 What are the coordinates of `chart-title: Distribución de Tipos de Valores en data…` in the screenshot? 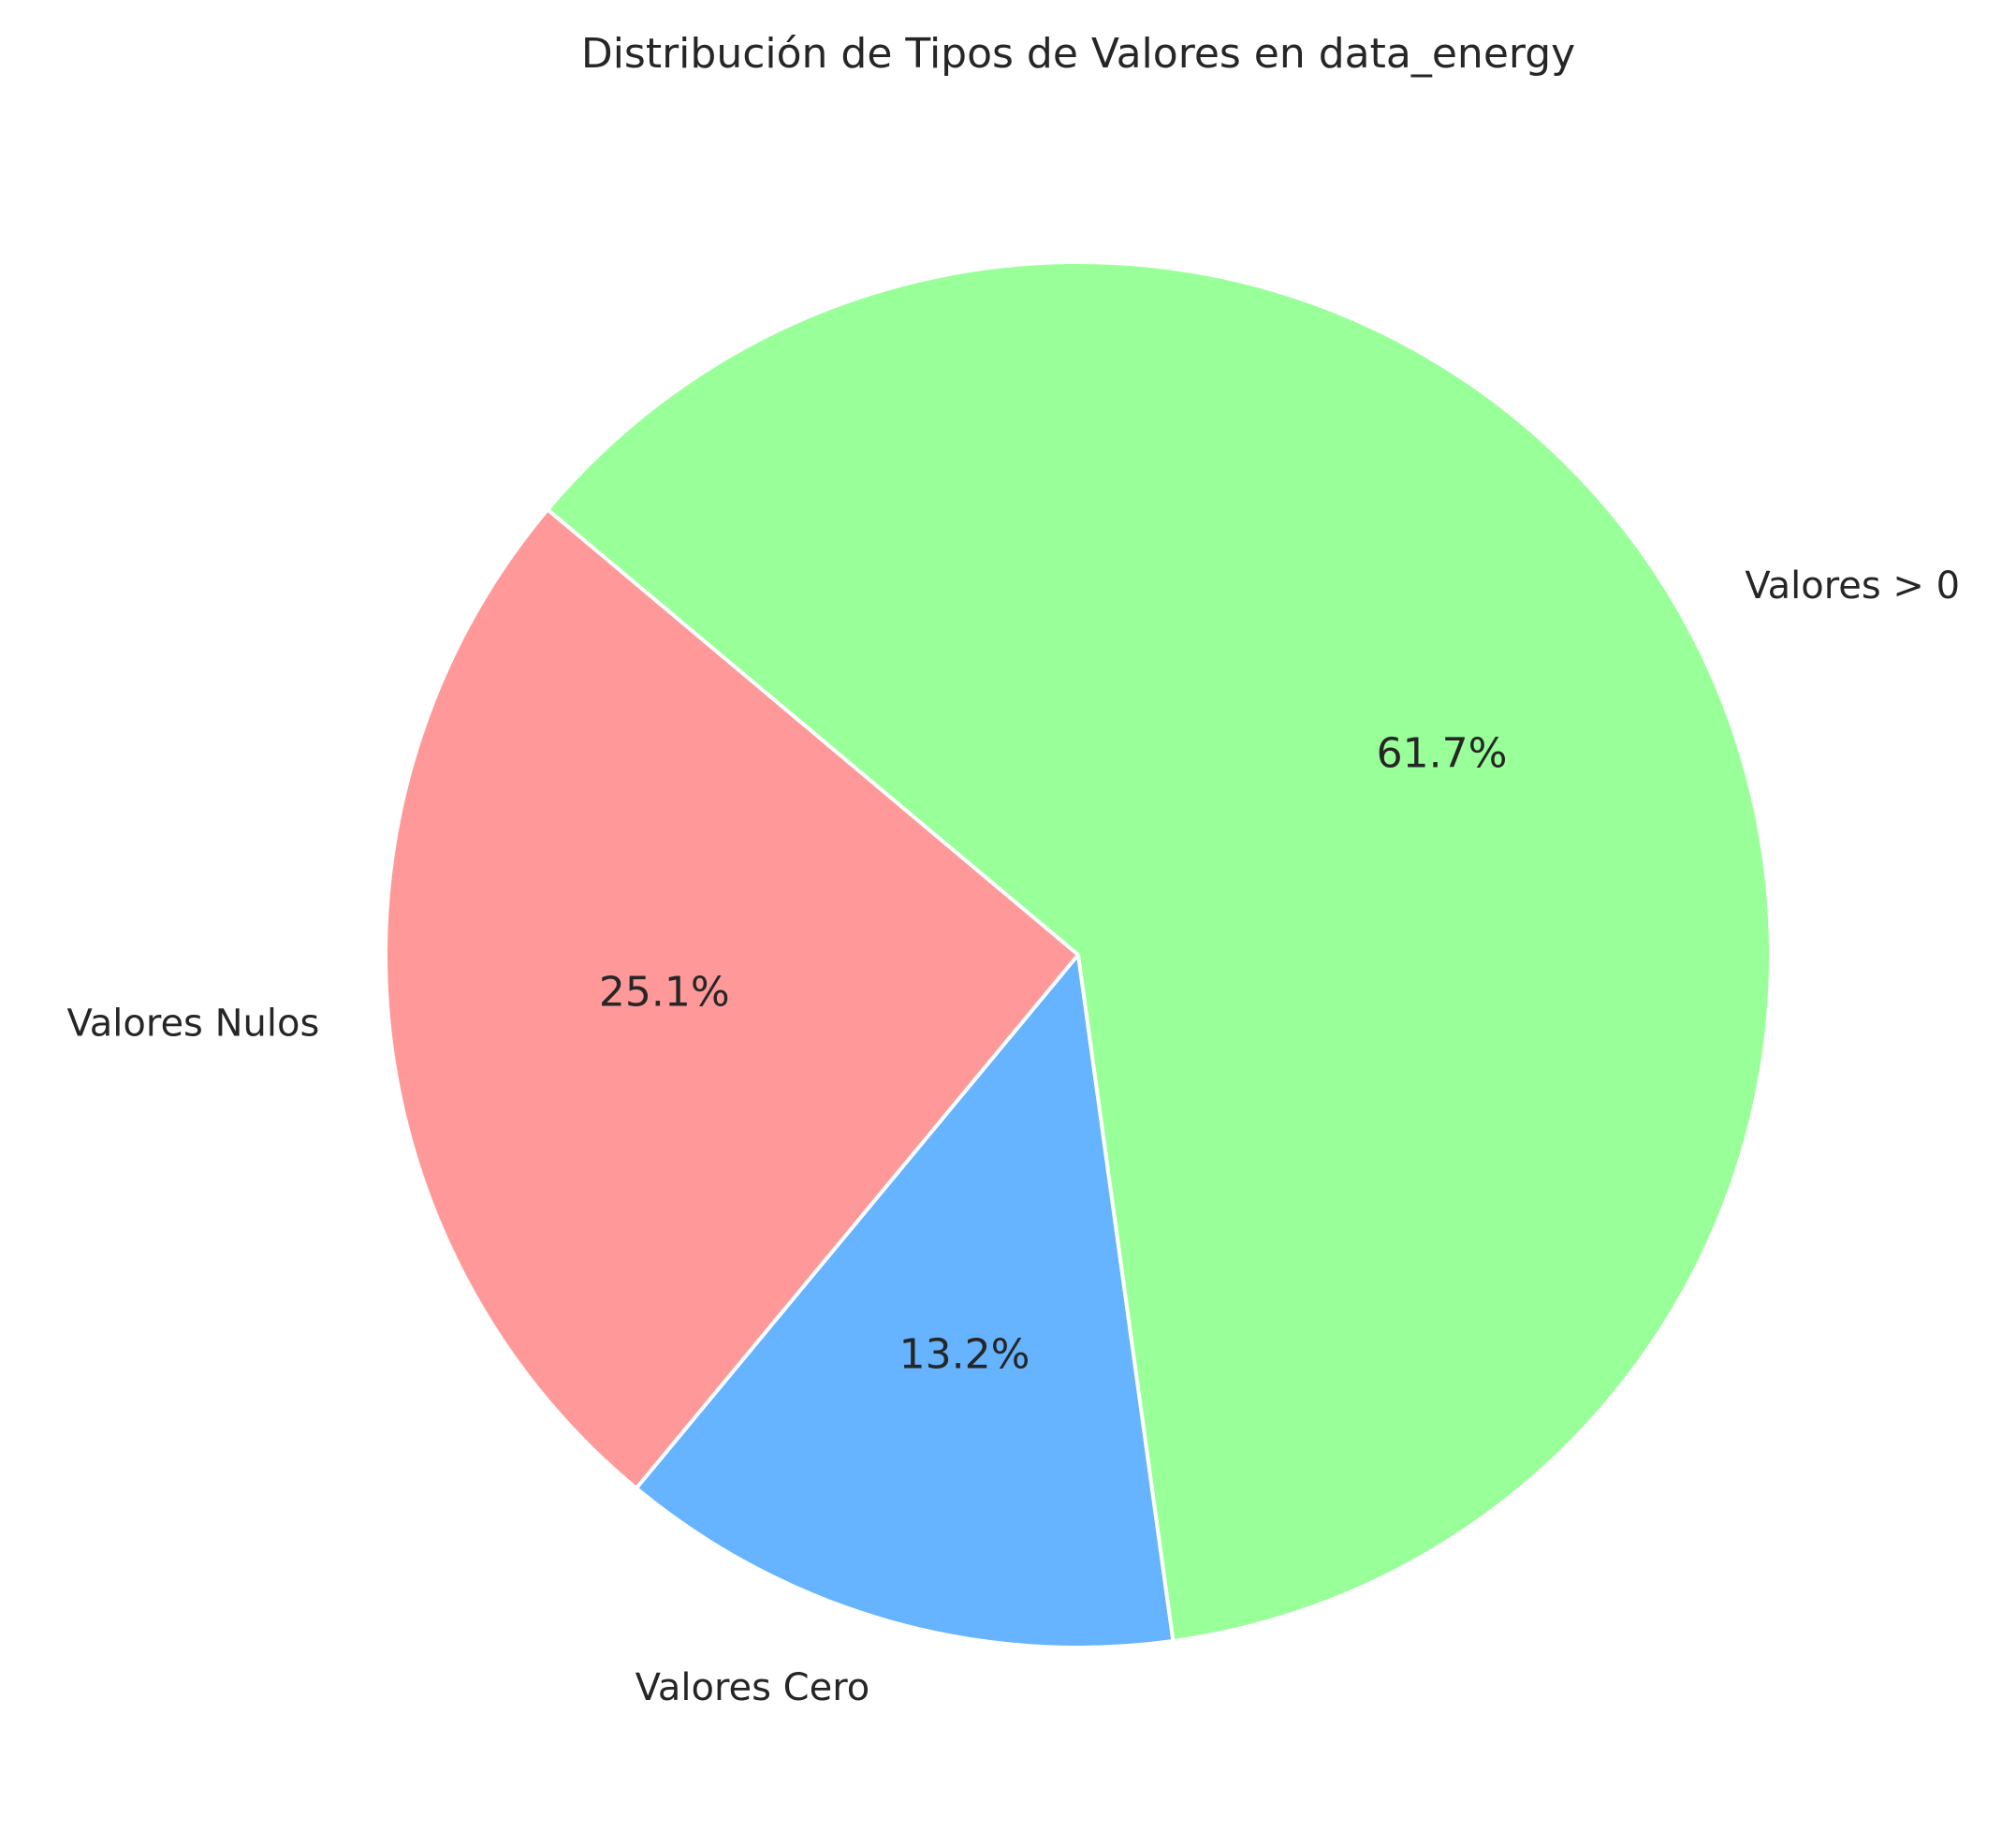 It's located at (1078, 54).